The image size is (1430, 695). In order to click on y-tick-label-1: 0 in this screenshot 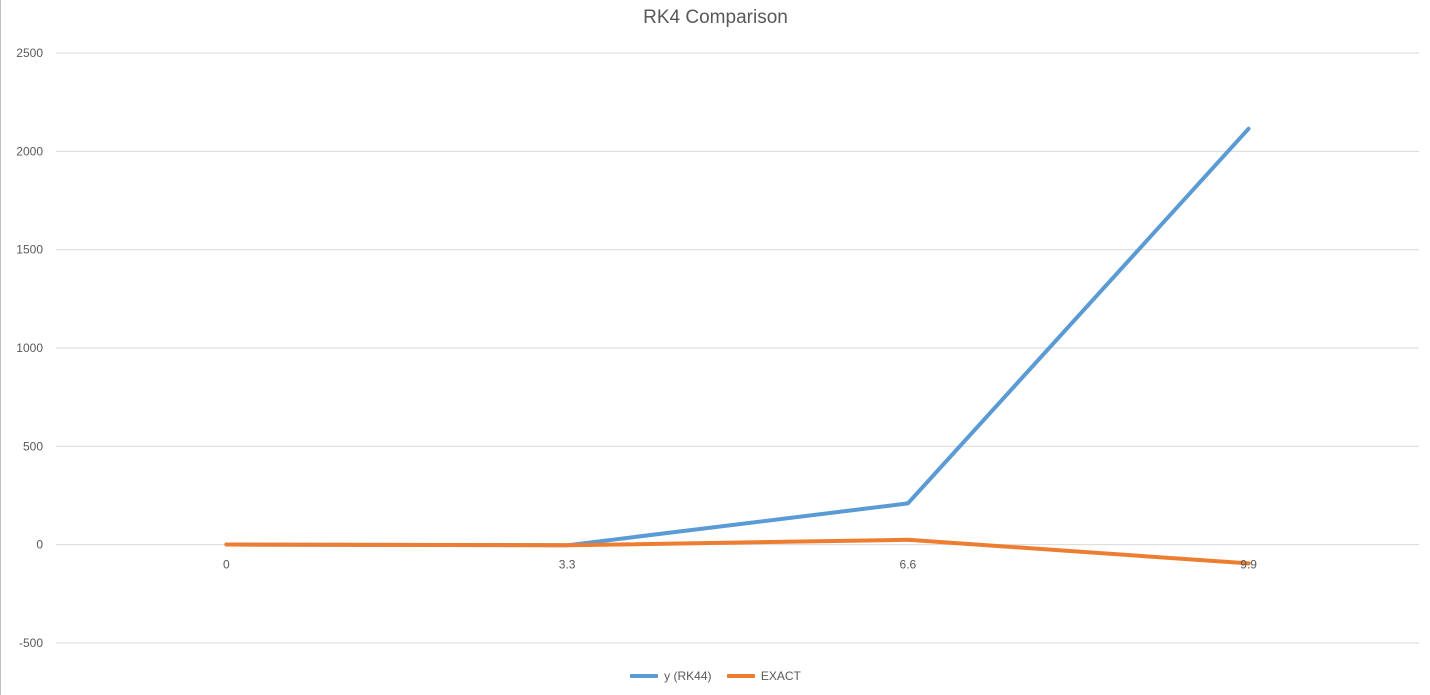, I will do `click(39, 545)`.